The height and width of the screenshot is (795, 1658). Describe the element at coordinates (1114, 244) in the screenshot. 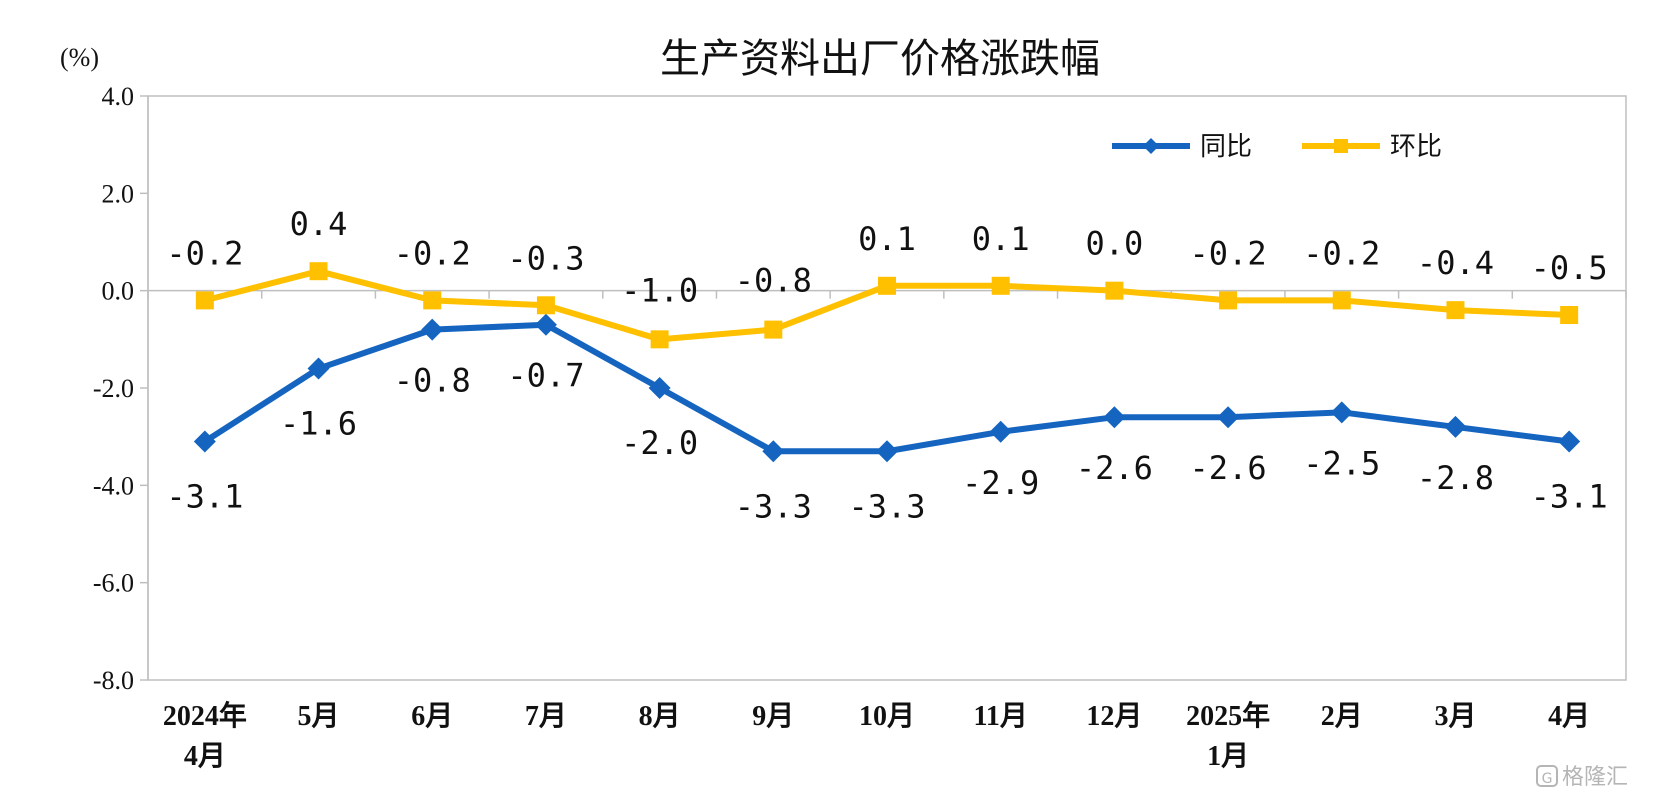

I see `mom-data-label: 0.0` at that location.